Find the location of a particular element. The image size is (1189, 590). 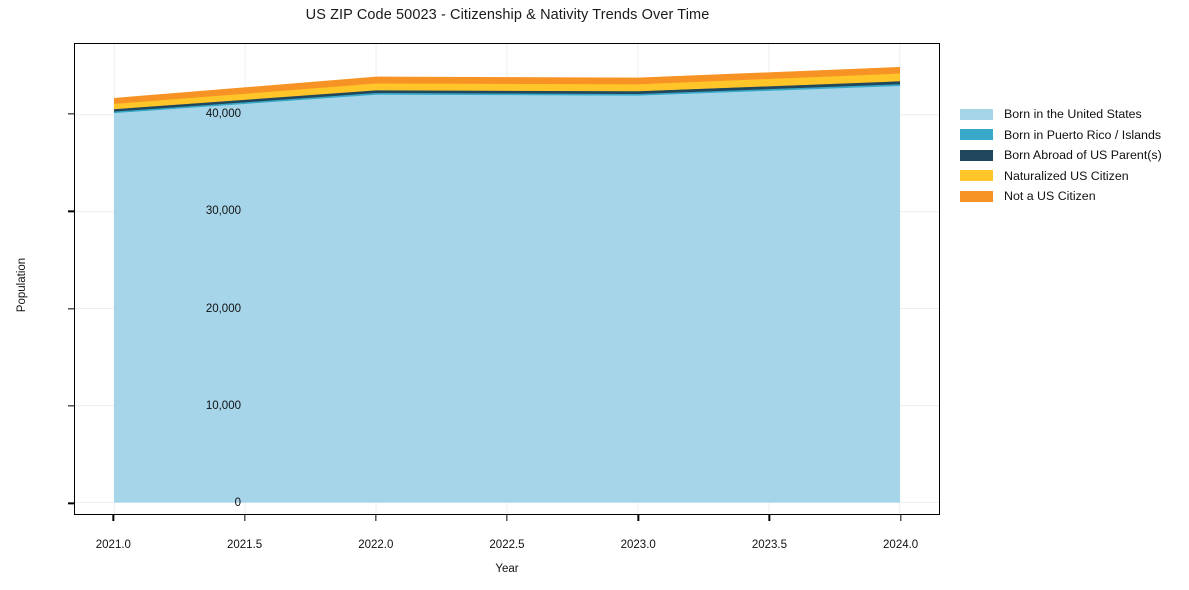

y-axis-label: Population is located at coordinates (22, 285).